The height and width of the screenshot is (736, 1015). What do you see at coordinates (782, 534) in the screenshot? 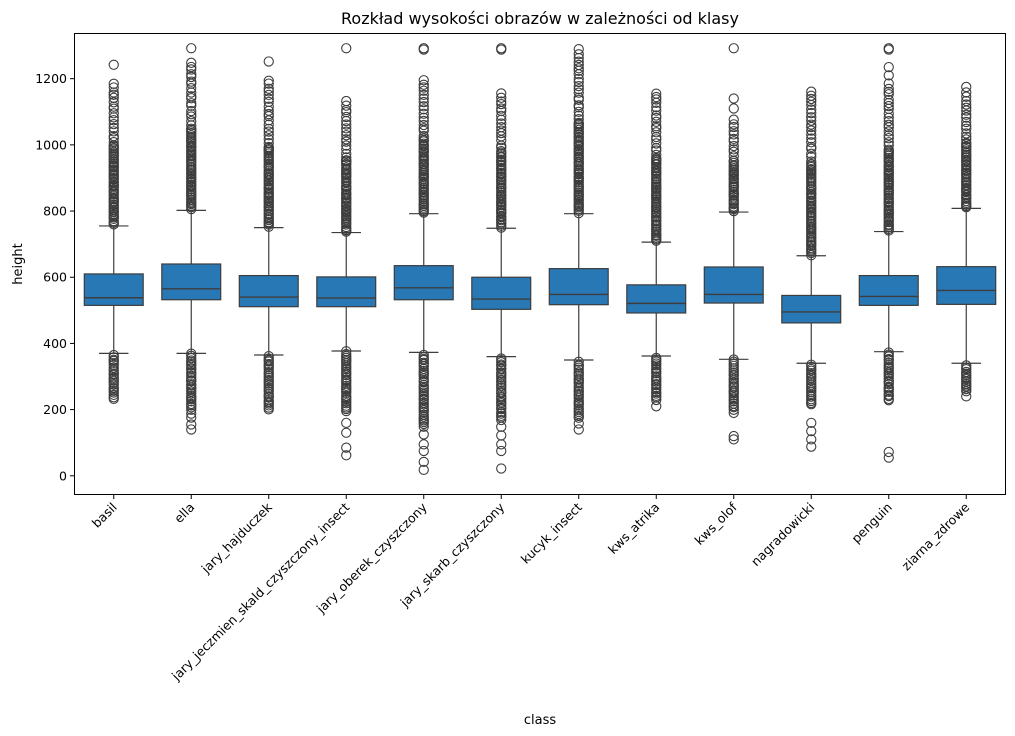
I see `x-tick-label: nagradowicki` at bounding box center [782, 534].